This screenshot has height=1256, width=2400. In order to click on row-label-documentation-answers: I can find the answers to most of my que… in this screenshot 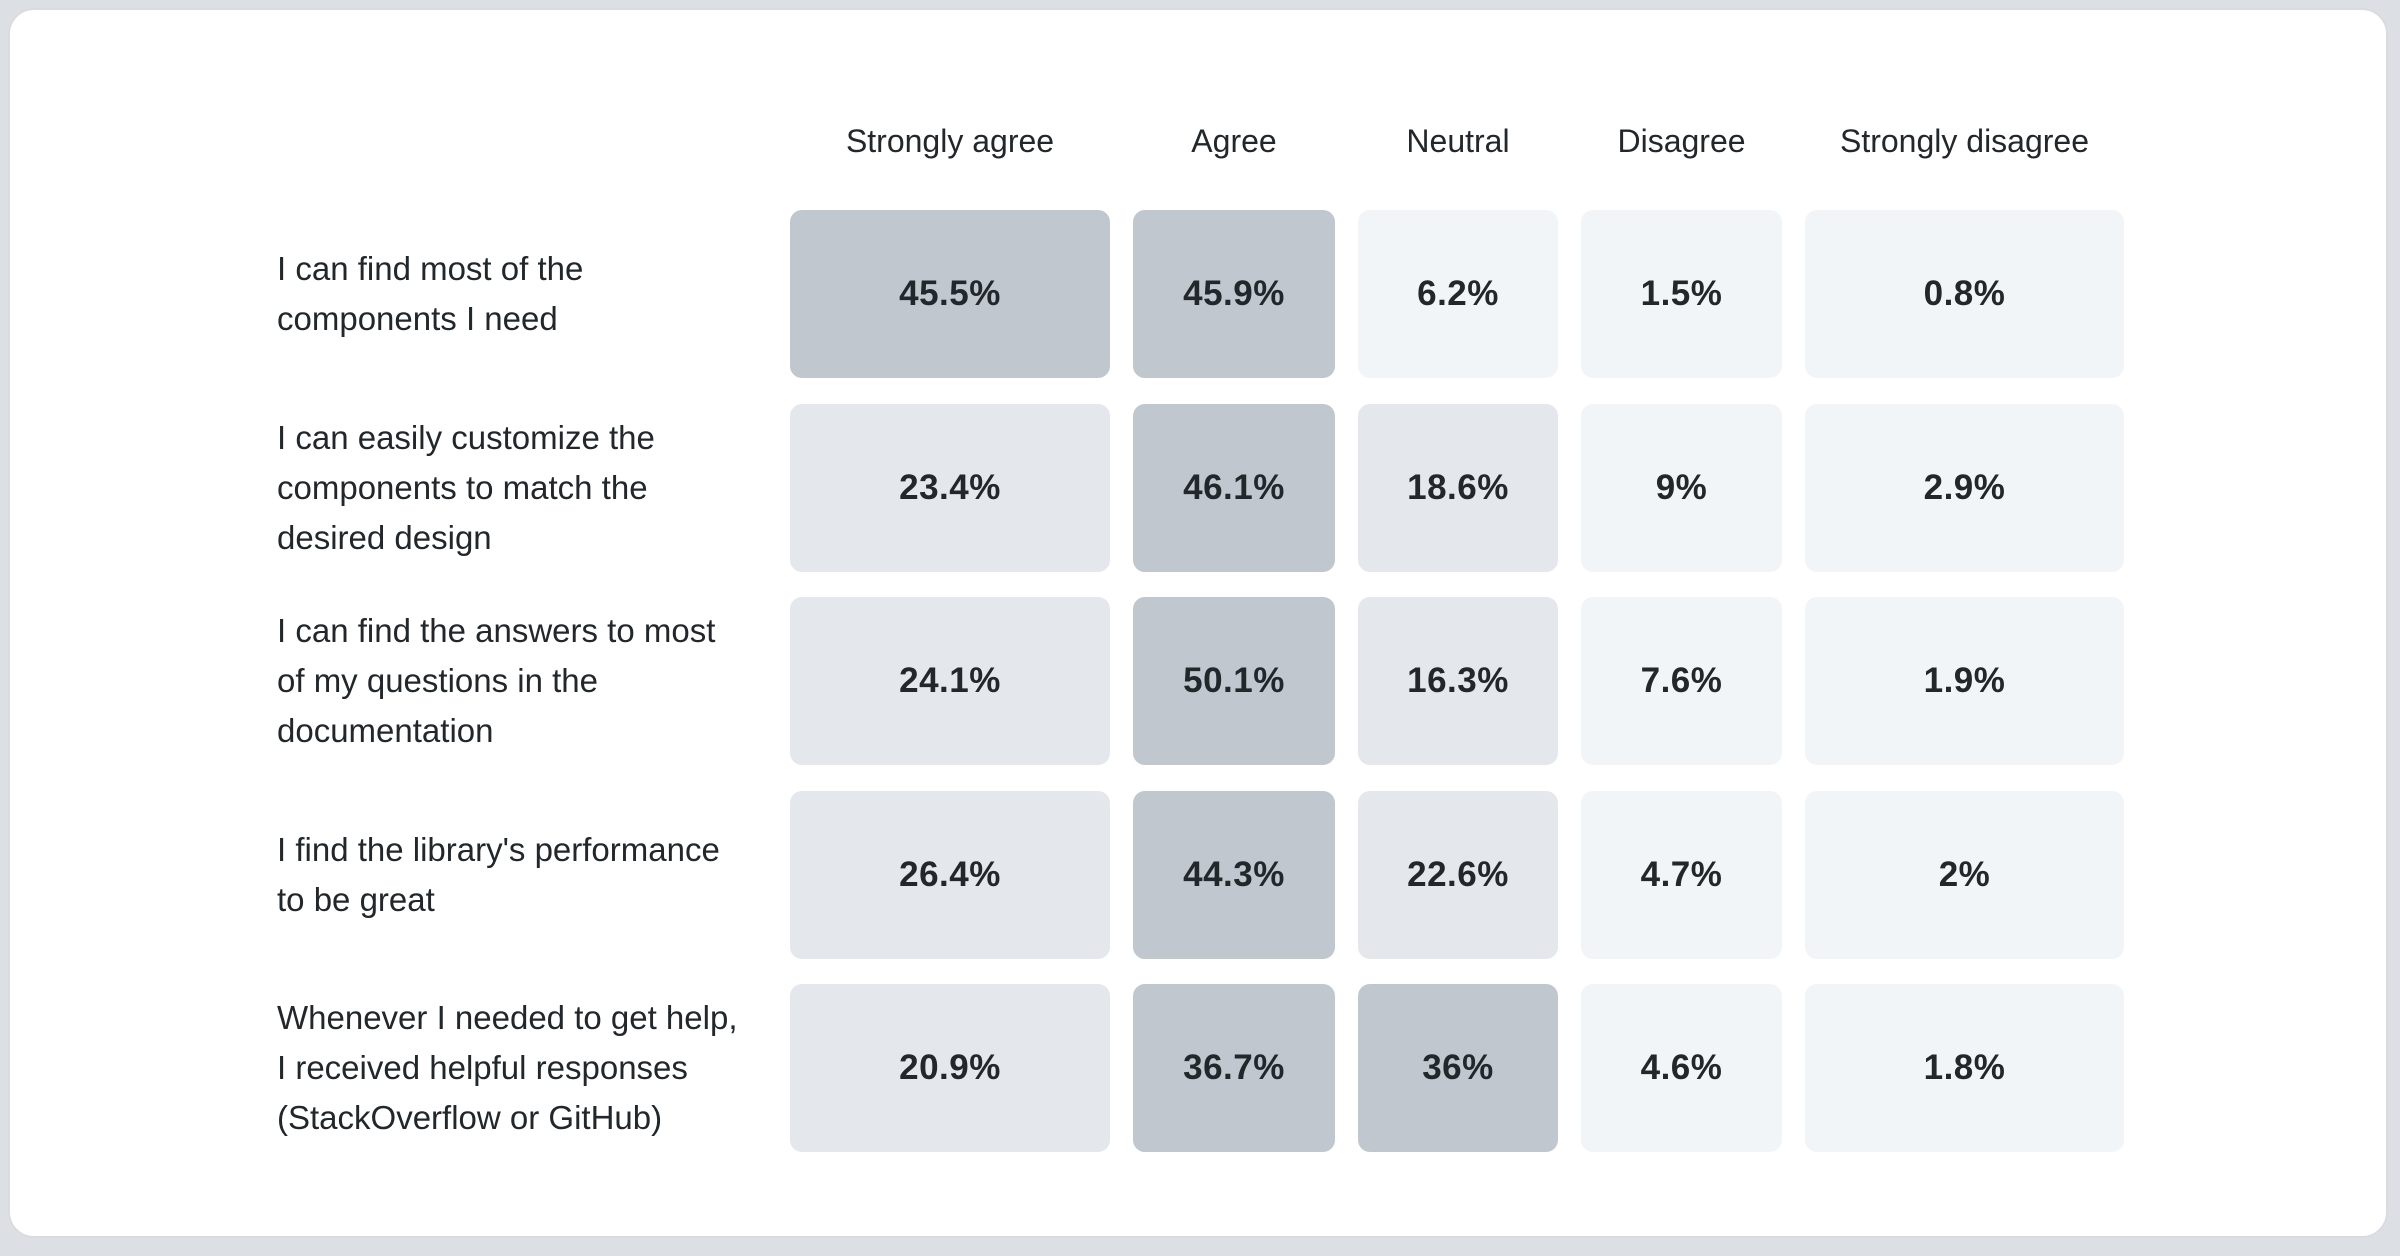, I will do `click(496, 680)`.